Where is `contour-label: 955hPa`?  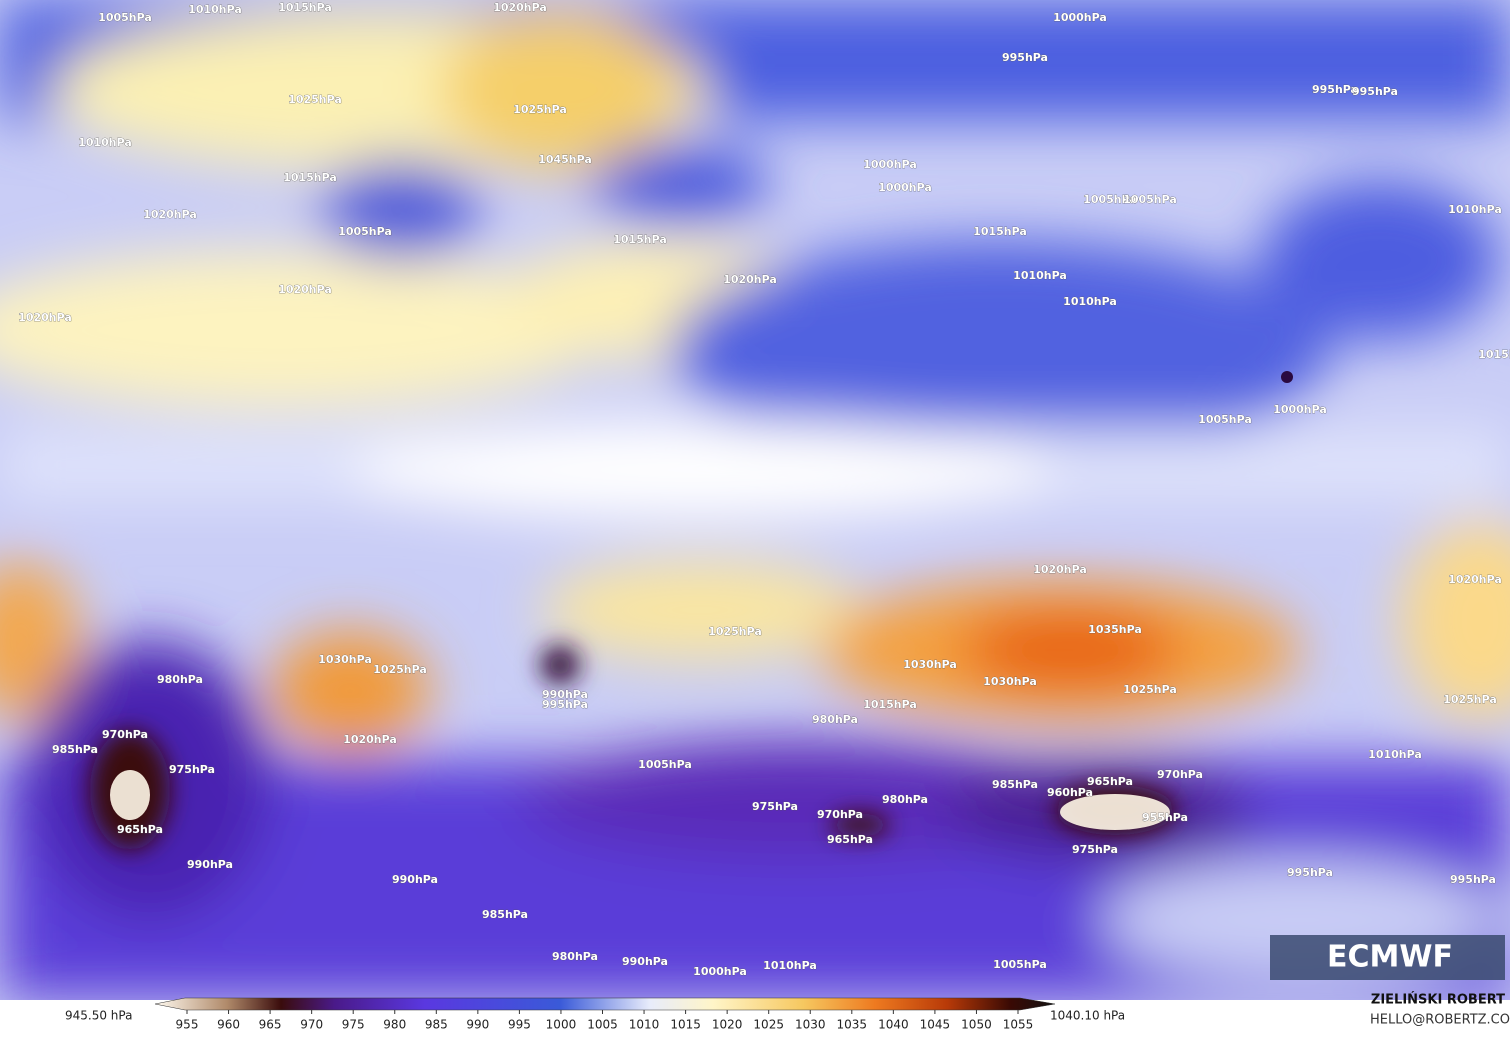 contour-label: 955hPa is located at coordinates (1165, 817).